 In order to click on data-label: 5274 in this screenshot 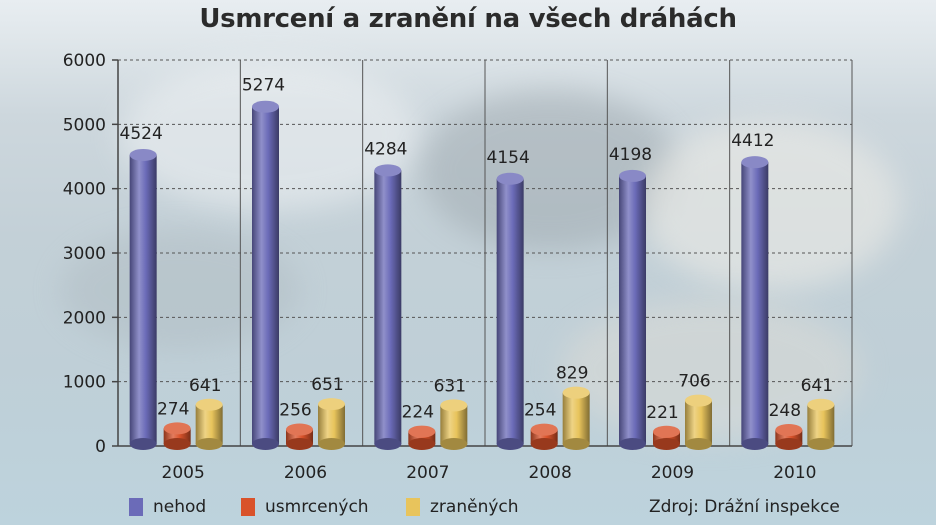, I will do `click(263, 86)`.